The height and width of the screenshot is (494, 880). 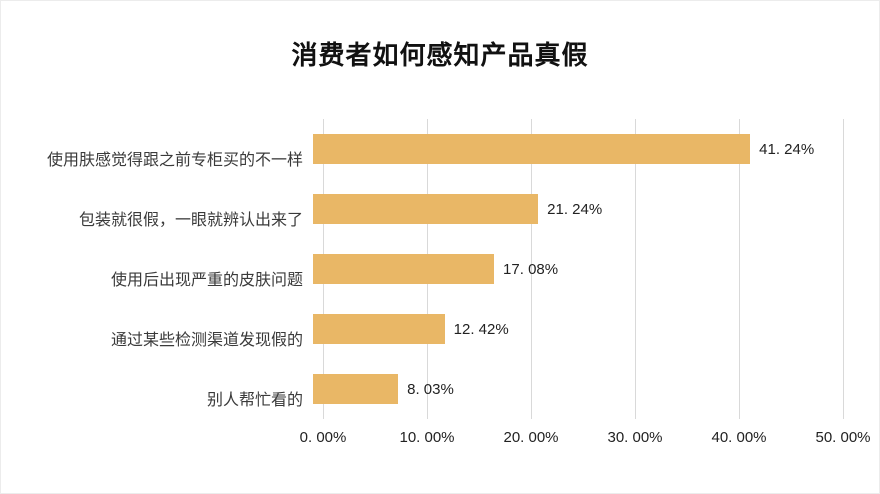 I want to click on bar-row: 别人帮忙看的 8. 03%, so click(x=440, y=389).